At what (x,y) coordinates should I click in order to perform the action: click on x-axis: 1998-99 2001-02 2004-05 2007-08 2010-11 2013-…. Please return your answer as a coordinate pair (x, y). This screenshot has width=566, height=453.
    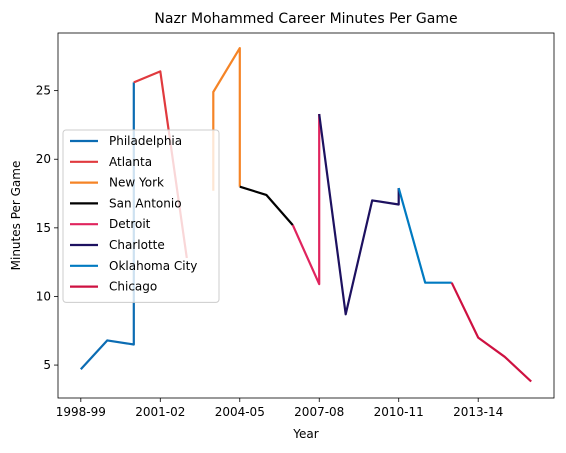
    Looking at the image, I should click on (279, 408).